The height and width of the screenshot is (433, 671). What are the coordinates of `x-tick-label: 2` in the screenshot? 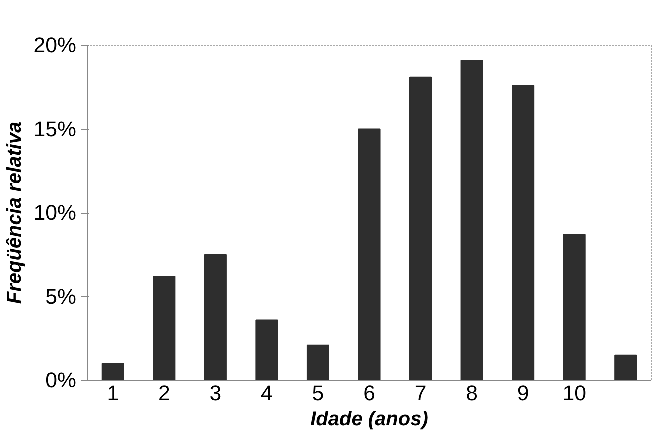 It's located at (164, 394).